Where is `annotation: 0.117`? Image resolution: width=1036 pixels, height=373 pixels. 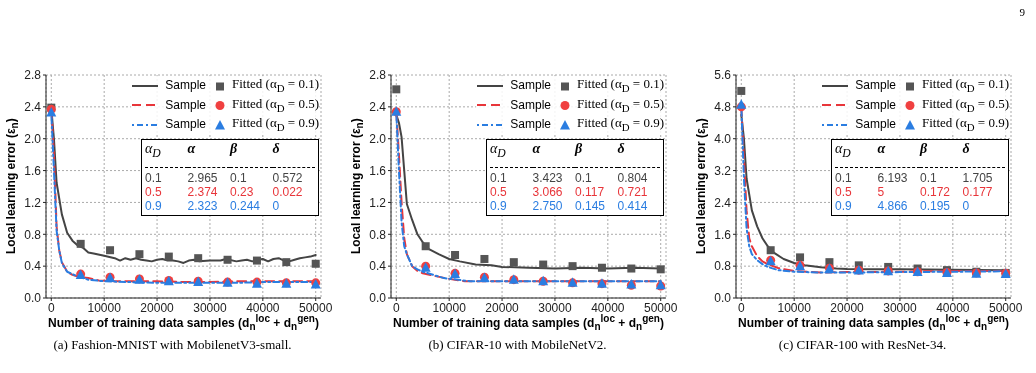 annotation: 0.117 is located at coordinates (590, 191).